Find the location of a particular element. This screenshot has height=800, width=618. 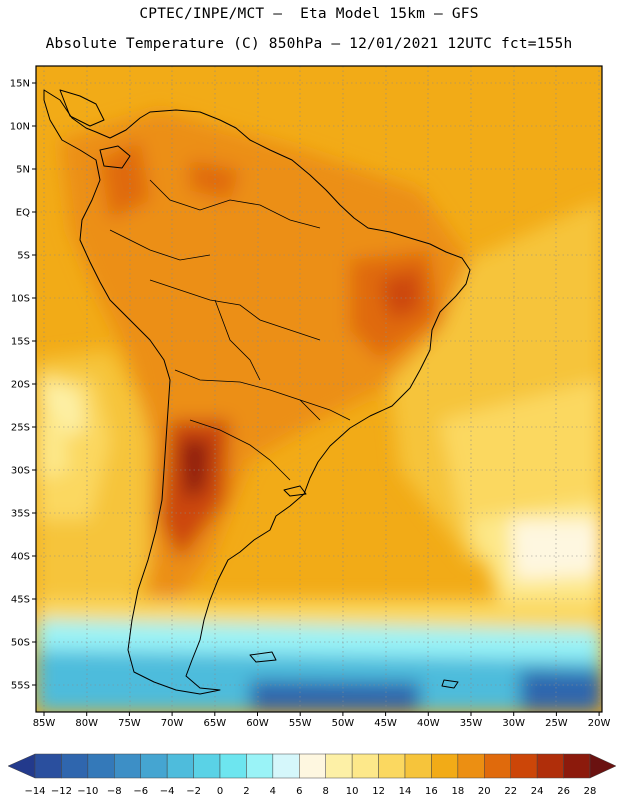

longitude-tick-label: 55W is located at coordinates (300, 723).